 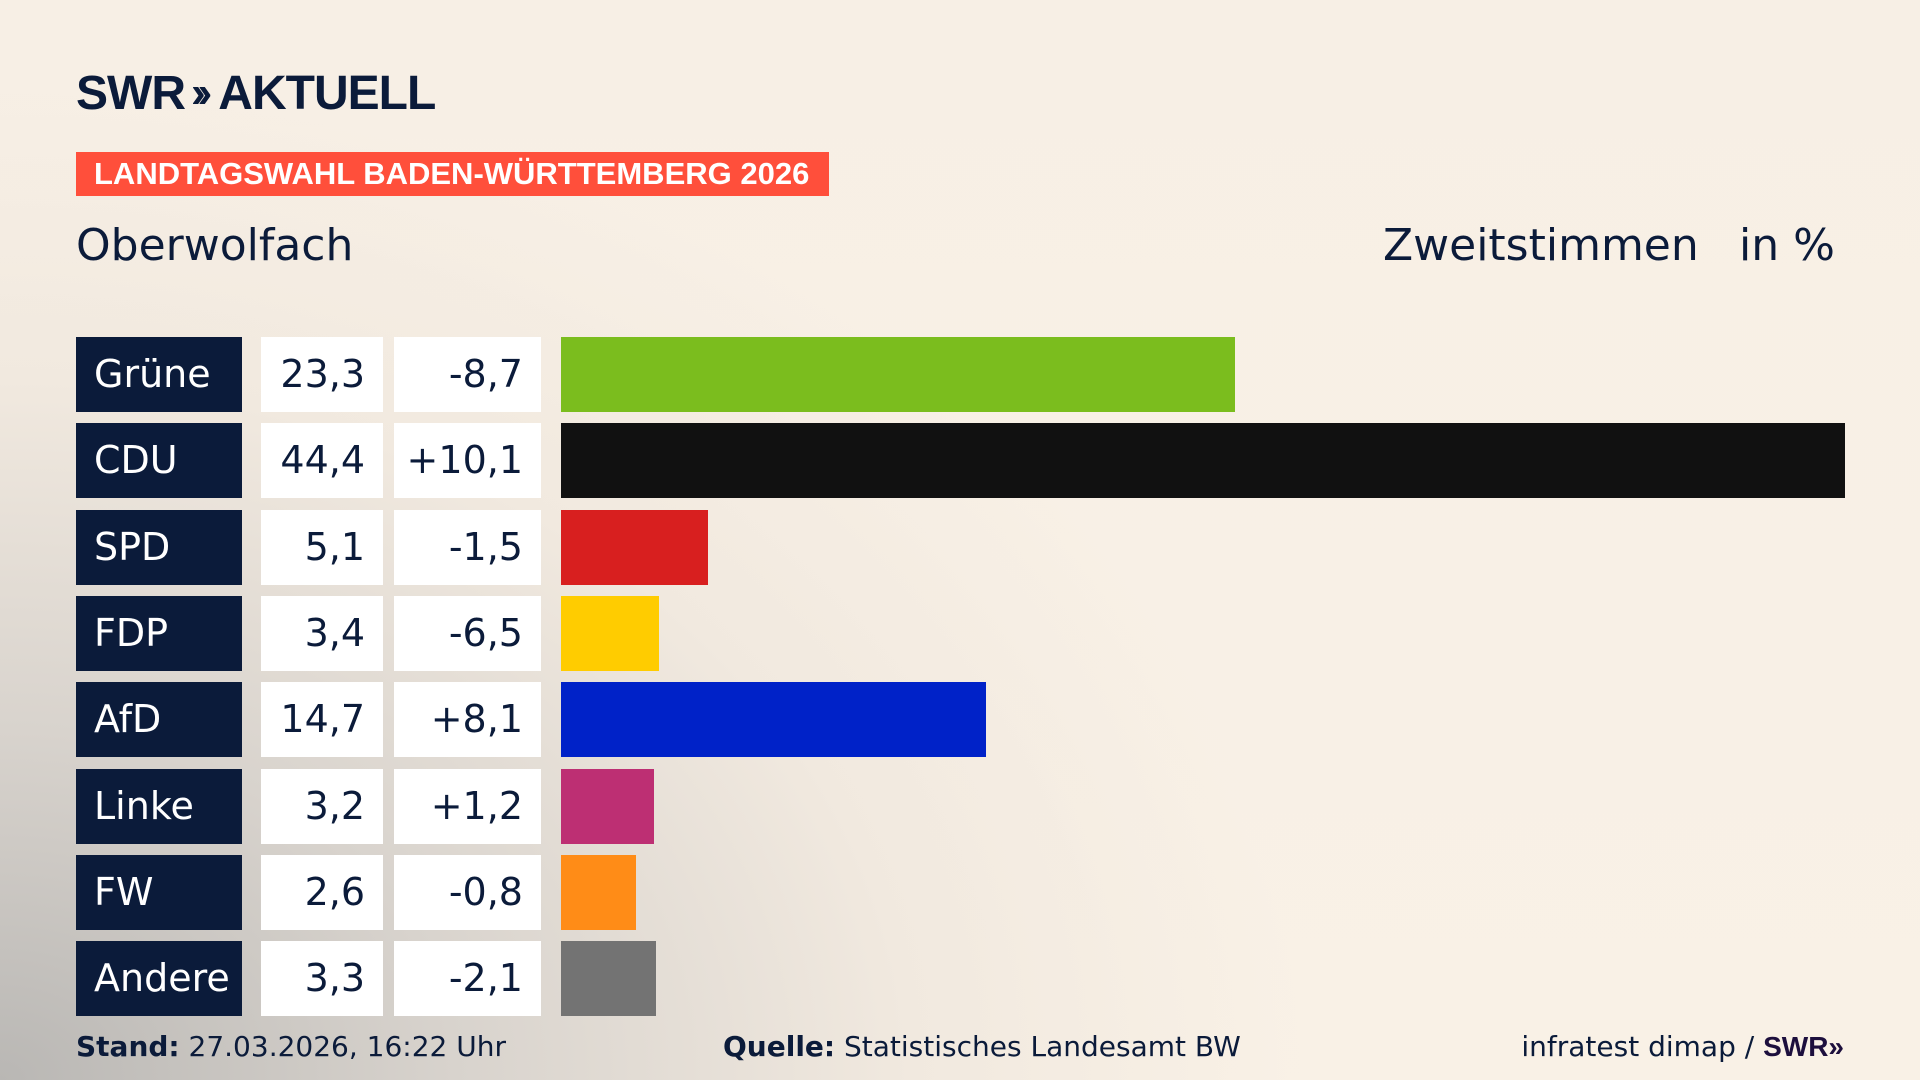 What do you see at coordinates (467, 633) in the screenshot?
I see `change-label: -6,5` at bounding box center [467, 633].